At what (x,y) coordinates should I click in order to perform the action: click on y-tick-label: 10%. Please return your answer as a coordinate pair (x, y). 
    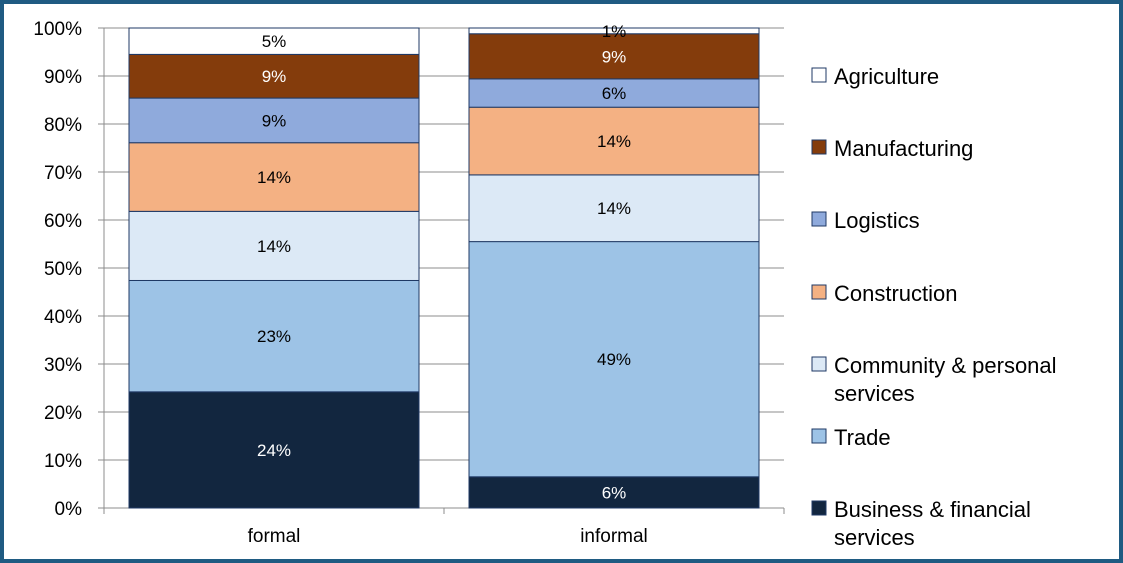
    Looking at the image, I should click on (63, 461).